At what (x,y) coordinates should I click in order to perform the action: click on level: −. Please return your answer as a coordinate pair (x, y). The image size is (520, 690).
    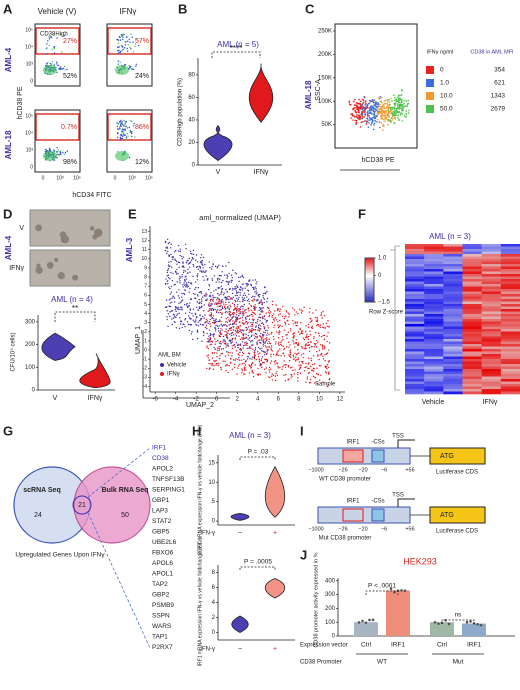
    Looking at the image, I should click on (240, 533).